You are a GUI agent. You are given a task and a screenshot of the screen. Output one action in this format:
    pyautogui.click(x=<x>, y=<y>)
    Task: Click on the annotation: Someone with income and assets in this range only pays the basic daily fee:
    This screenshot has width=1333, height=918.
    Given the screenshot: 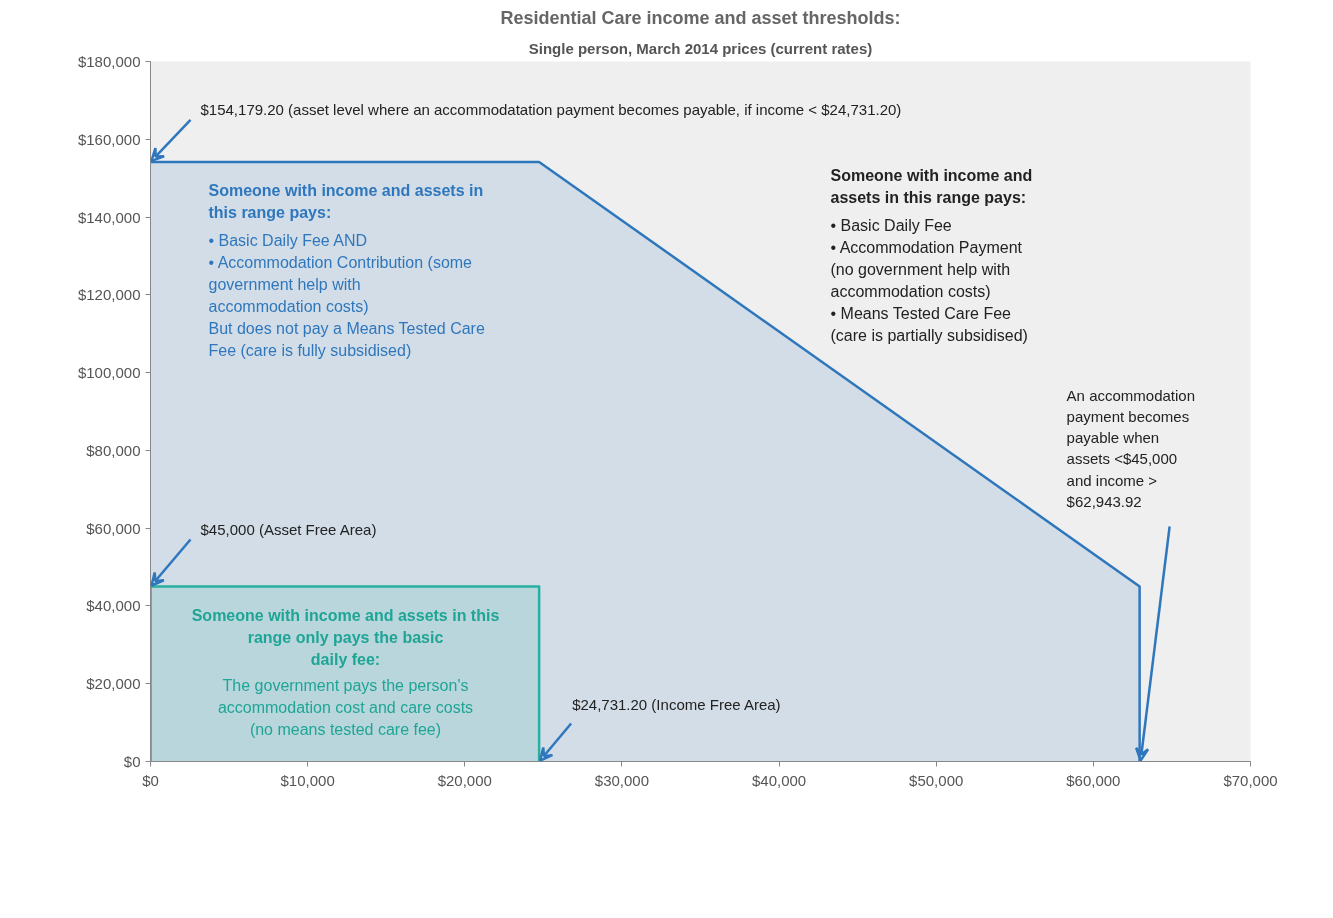 What is the action you would take?
    pyautogui.click(x=345, y=637)
    